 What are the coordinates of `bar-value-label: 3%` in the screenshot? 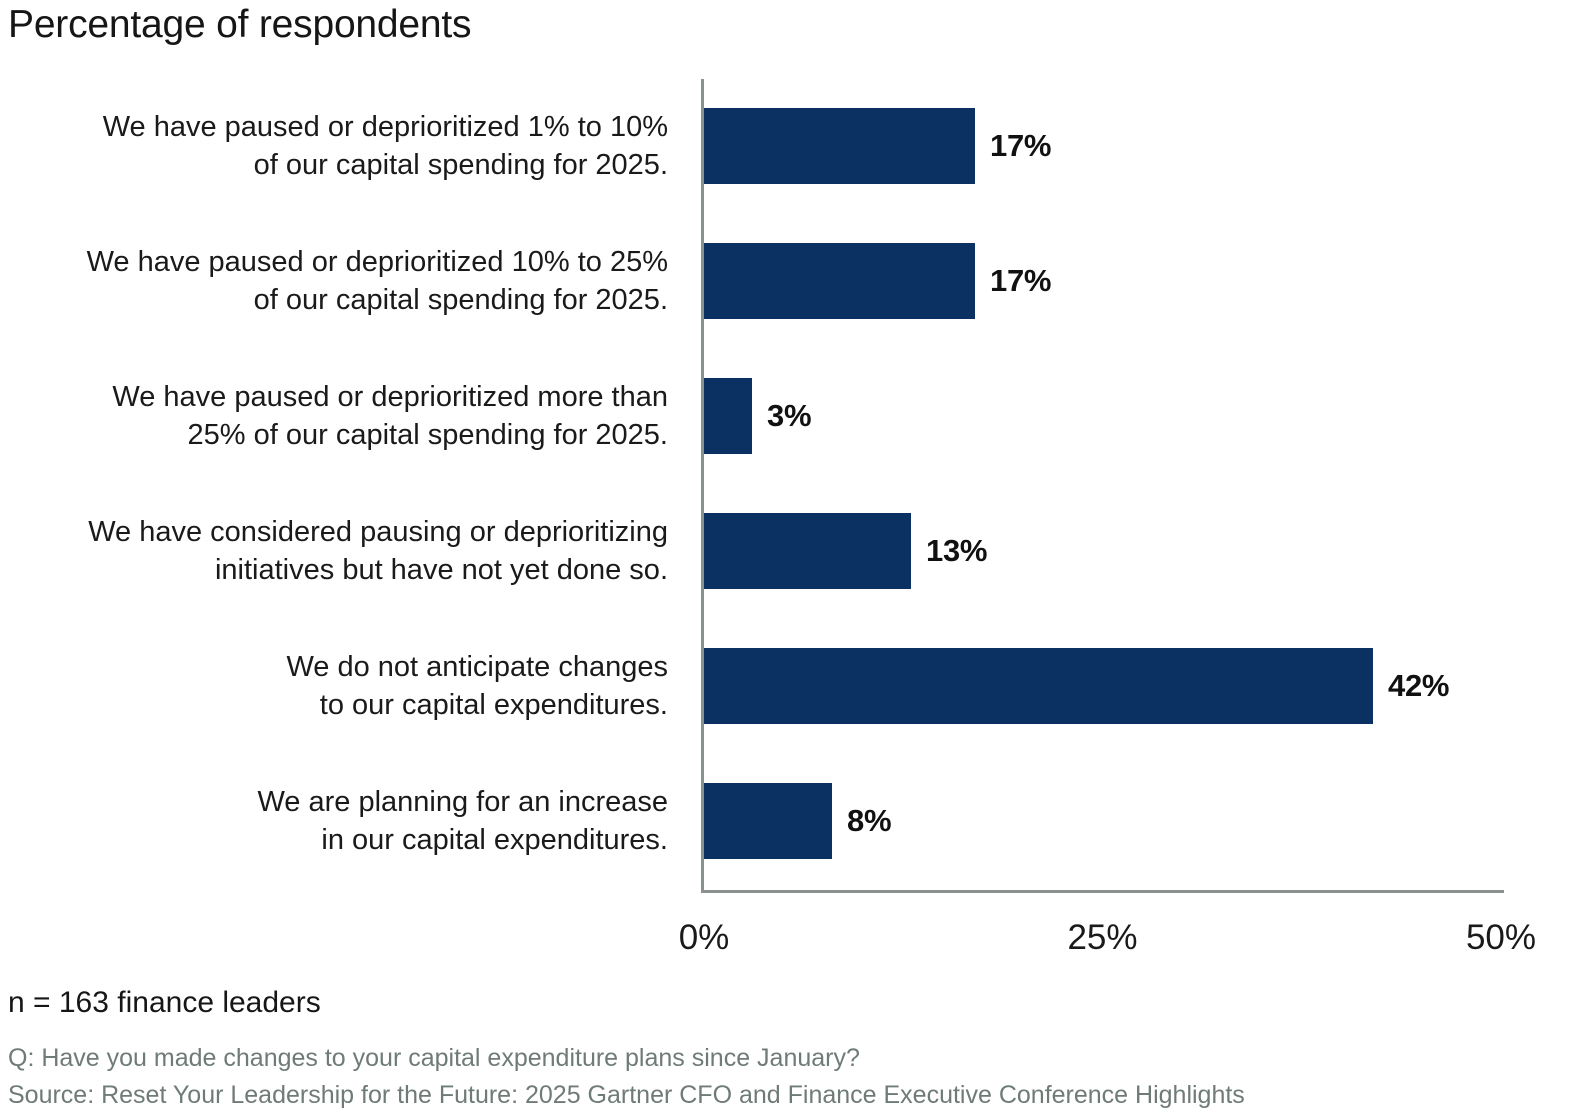 It's located at (789, 415).